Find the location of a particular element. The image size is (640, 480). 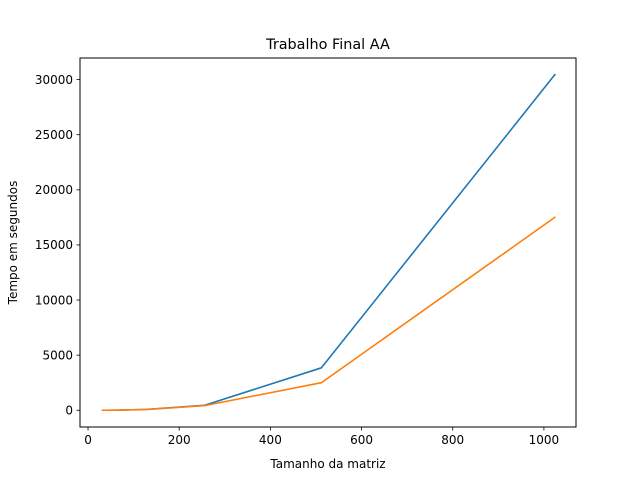

x-tick-label: 0 is located at coordinates (88, 440).